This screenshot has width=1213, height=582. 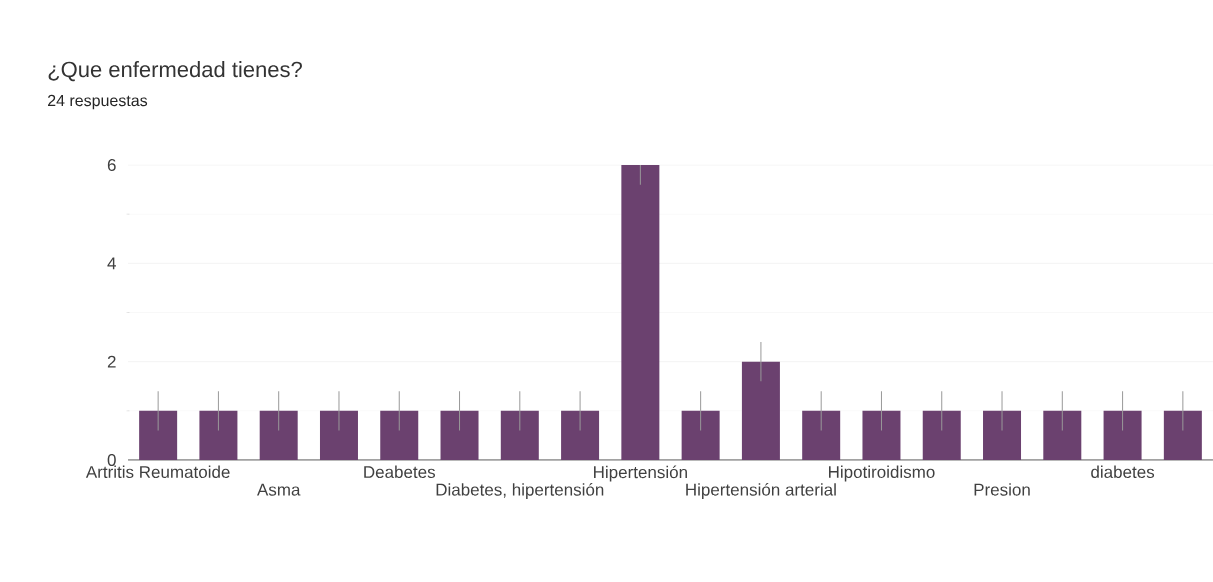 I want to click on y-tick-label: 2, so click(x=111, y=361).